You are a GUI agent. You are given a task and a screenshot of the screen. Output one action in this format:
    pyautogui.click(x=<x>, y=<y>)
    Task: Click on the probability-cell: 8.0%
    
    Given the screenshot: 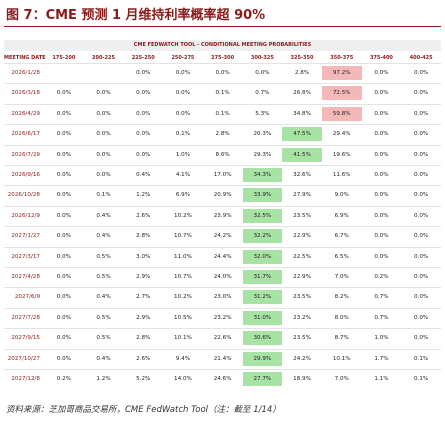 What is the action you would take?
    pyautogui.click(x=341, y=317)
    